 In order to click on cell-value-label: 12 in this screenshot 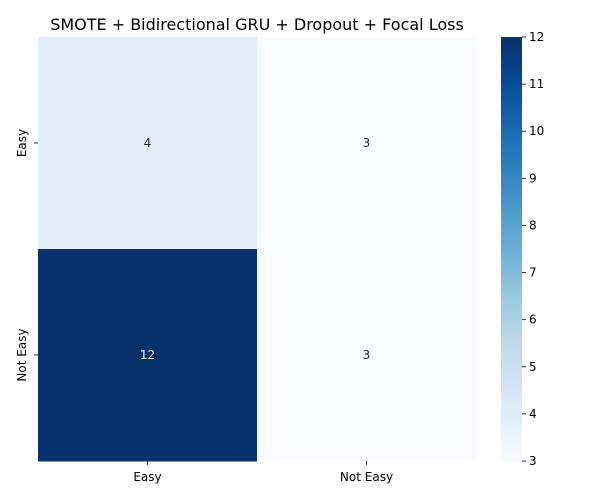, I will do `click(147, 355)`.